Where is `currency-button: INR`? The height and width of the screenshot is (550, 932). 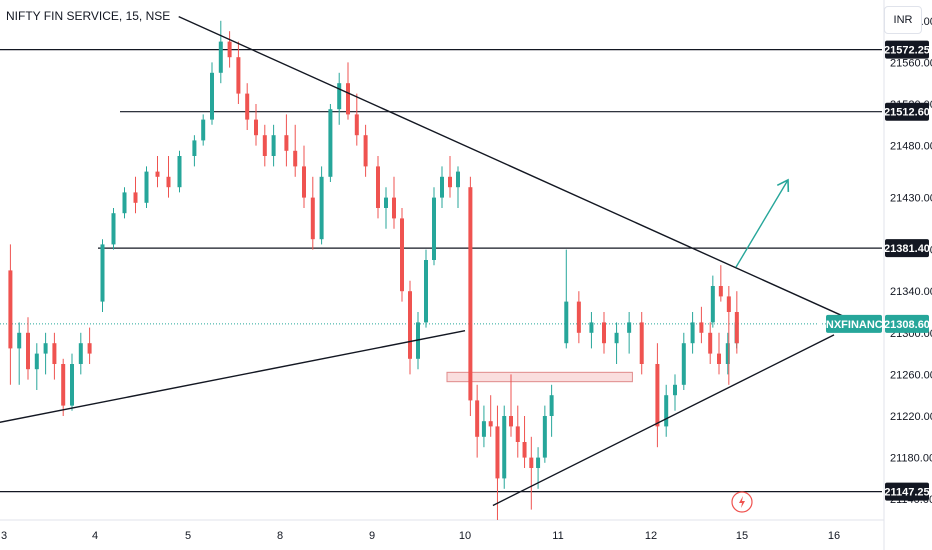 currency-button: INR is located at coordinates (903, 20).